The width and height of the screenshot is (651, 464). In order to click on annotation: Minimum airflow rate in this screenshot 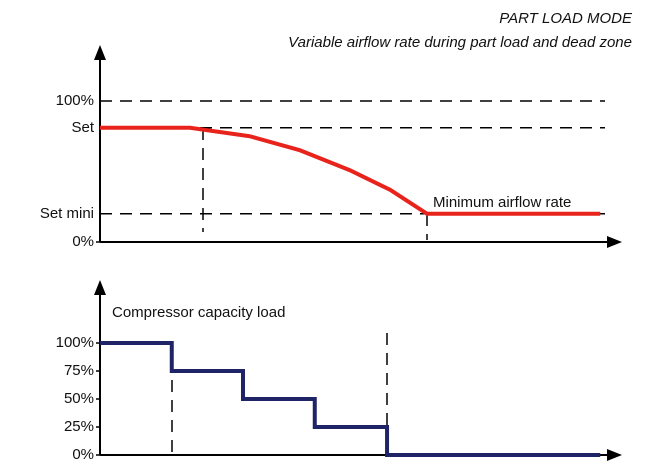, I will do `click(502, 202)`.